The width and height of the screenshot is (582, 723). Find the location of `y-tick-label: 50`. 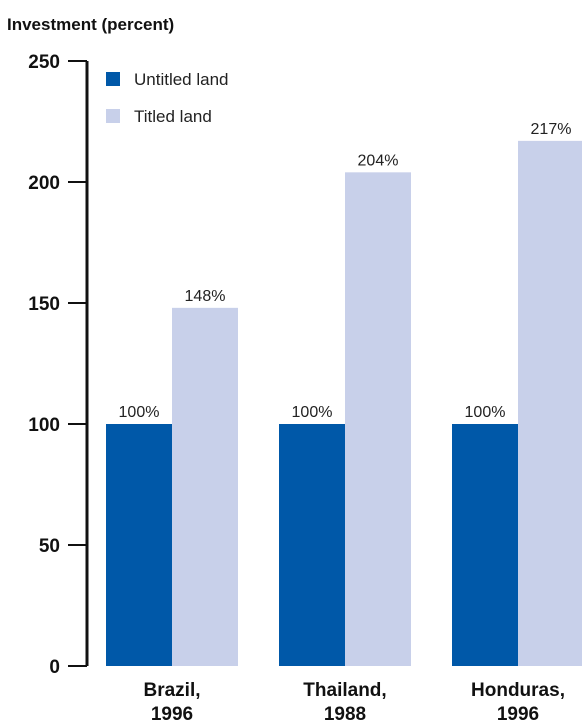

y-tick-label: 50 is located at coordinates (49, 546).